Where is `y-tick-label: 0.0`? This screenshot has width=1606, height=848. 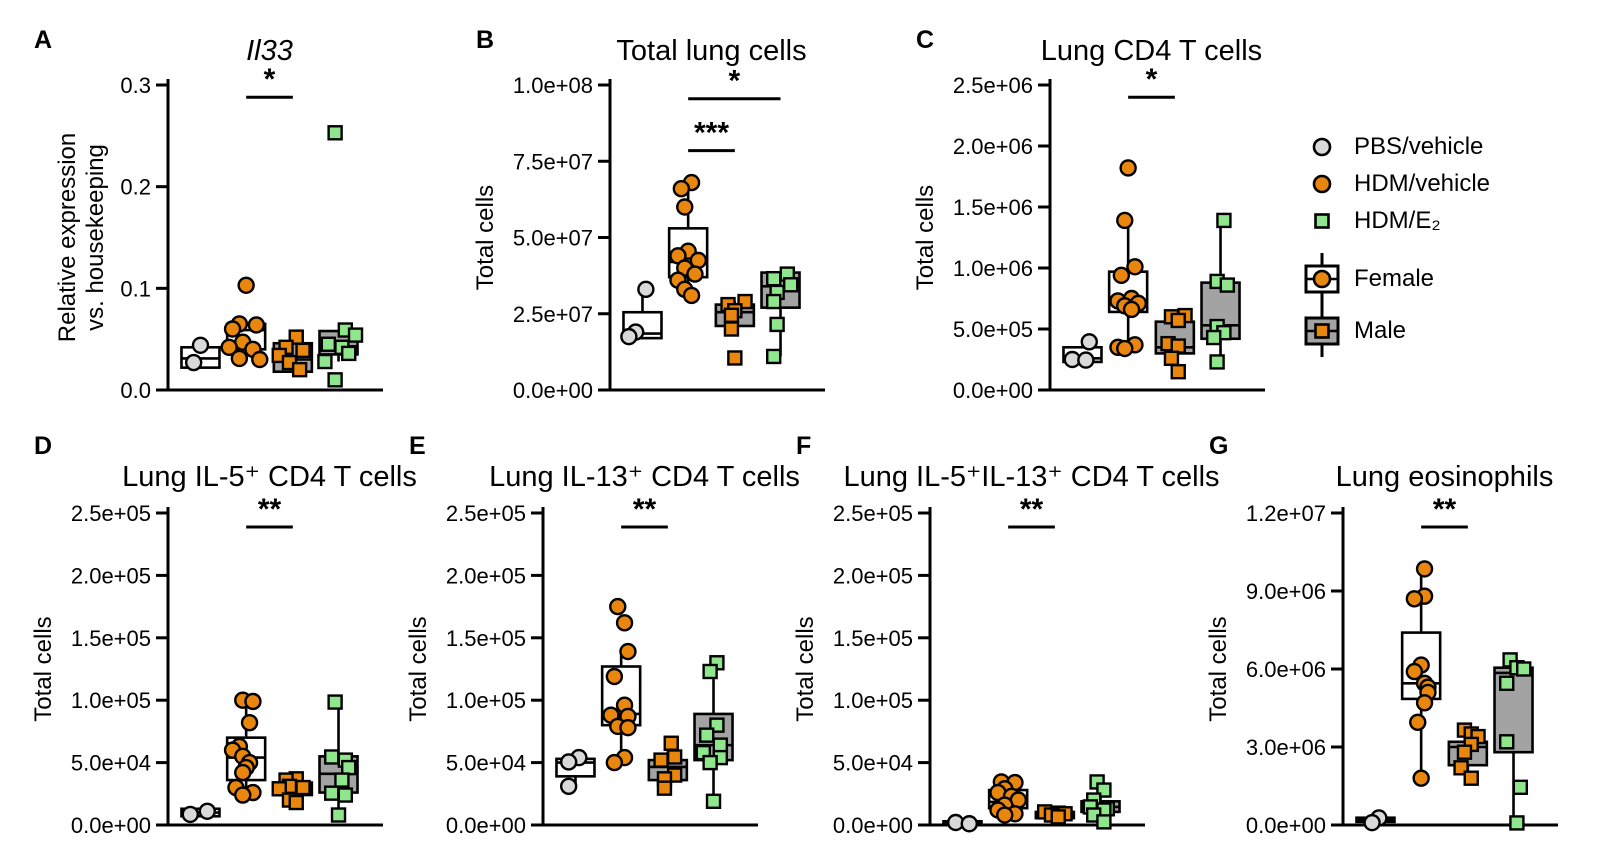
y-tick-label: 0.0 is located at coordinates (135, 390).